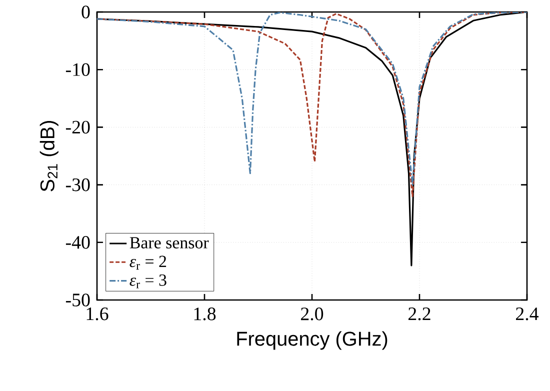 This screenshot has width=550, height=391. What do you see at coordinates (78, 69) in the screenshot?
I see `y-tick-label: -10` at bounding box center [78, 69].